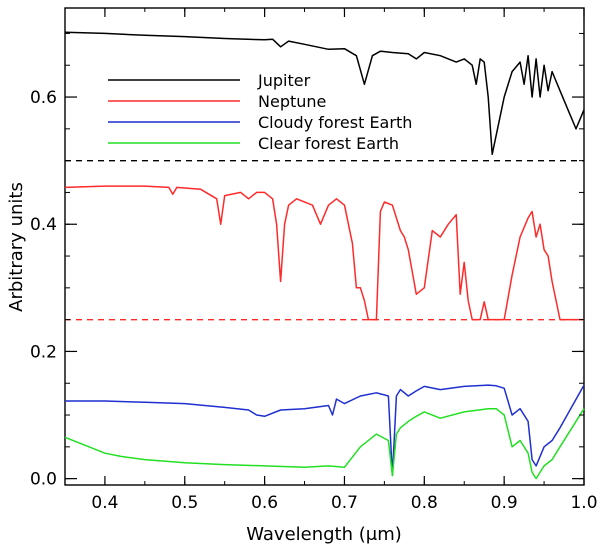  Describe the element at coordinates (328, 143) in the screenshot. I see `legend-label: Clear forest Earth` at that location.